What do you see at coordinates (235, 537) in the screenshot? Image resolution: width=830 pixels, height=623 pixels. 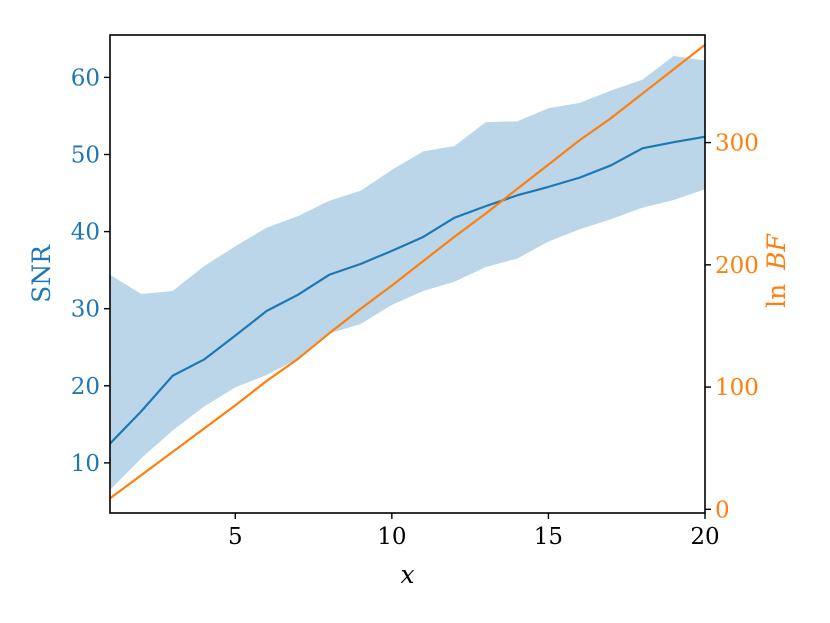 I see `x-tick-label: 5` at bounding box center [235, 537].